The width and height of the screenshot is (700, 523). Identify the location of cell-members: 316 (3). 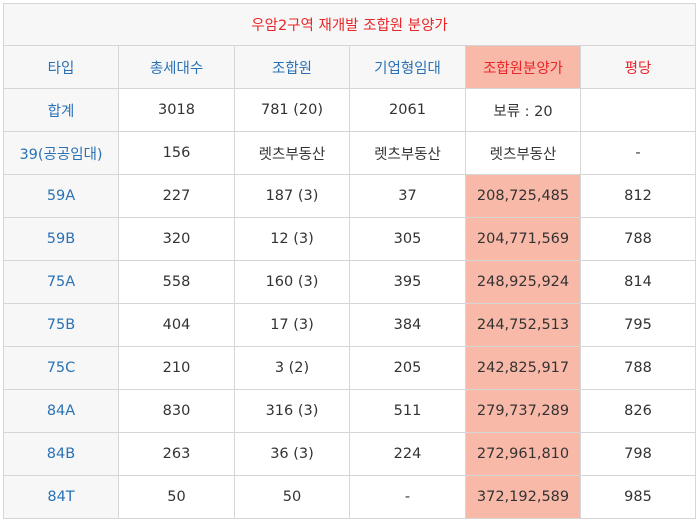
(292, 411).